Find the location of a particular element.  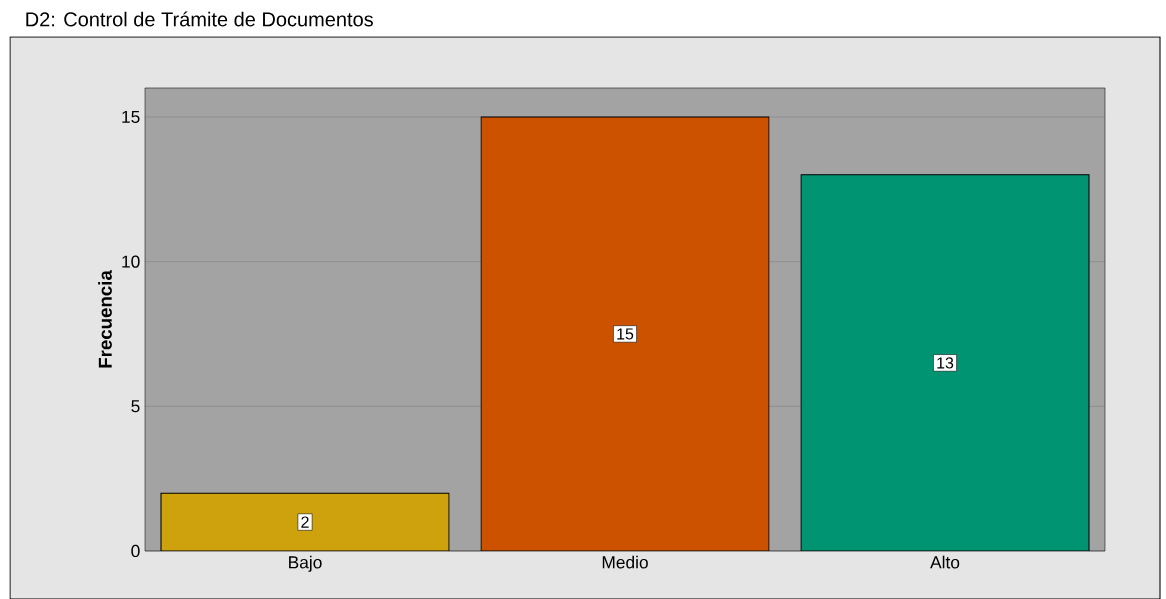

y-tick-label: 10 is located at coordinates (131, 261).